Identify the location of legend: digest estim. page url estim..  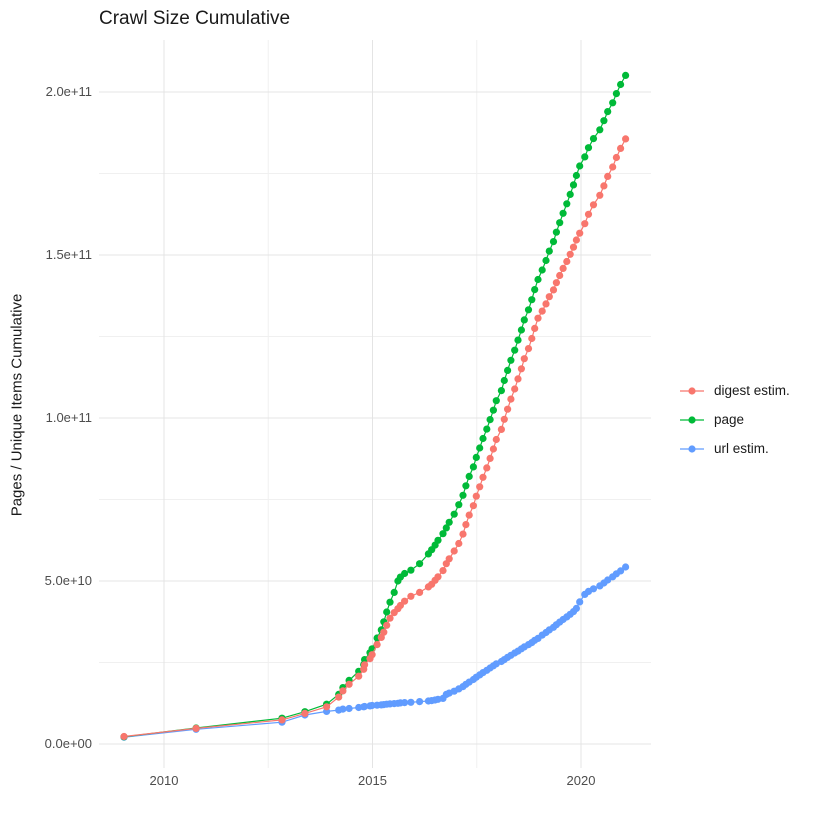
(734, 423).